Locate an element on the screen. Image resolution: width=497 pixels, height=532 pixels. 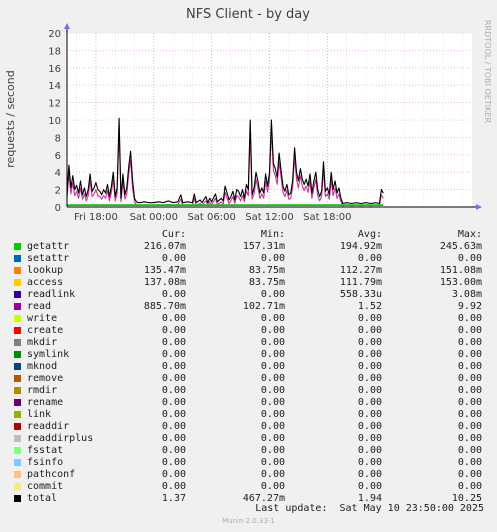
legend-max: 10.25 is located at coordinates (466, 498).